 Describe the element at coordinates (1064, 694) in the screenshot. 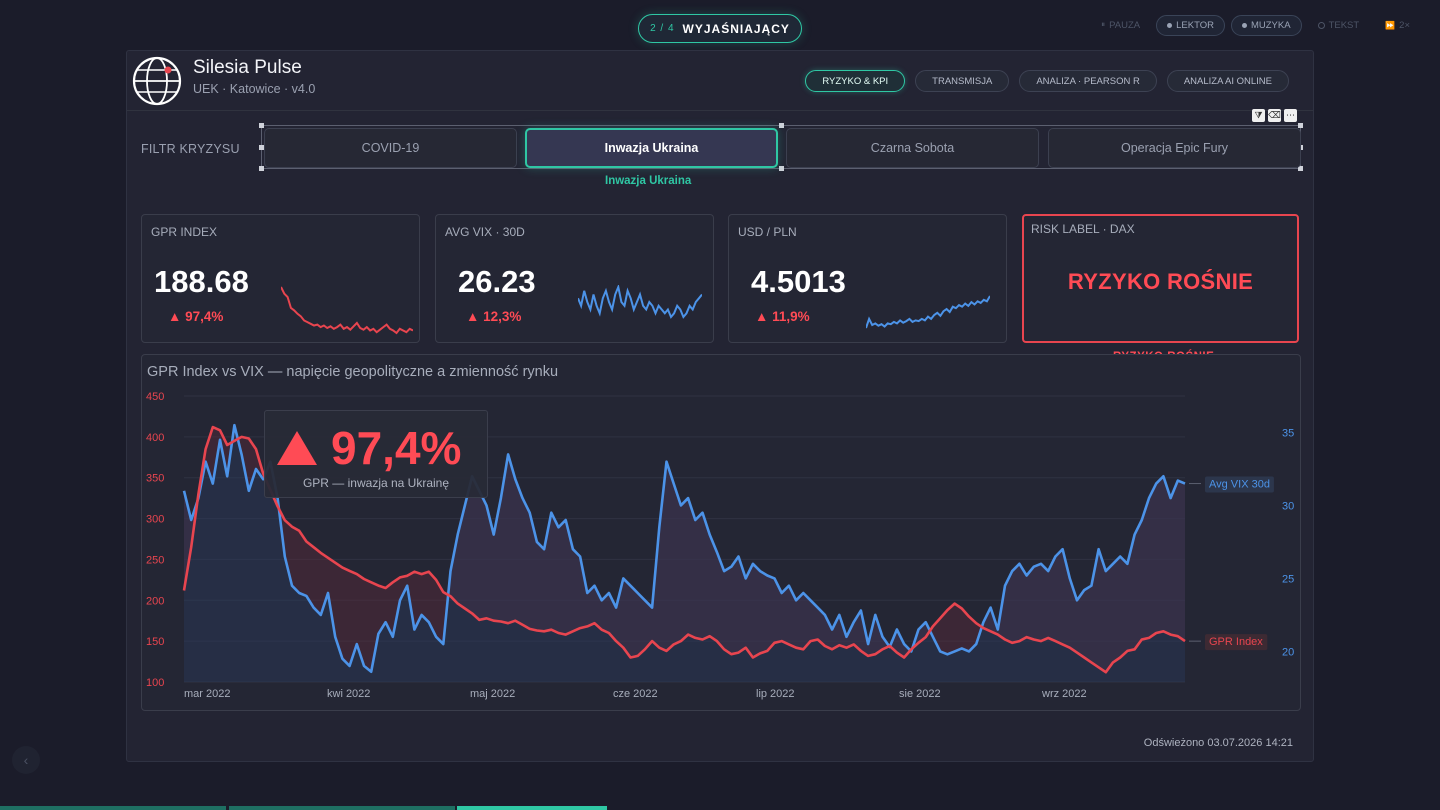

I see `x-tick-label: wrz 2022` at that location.